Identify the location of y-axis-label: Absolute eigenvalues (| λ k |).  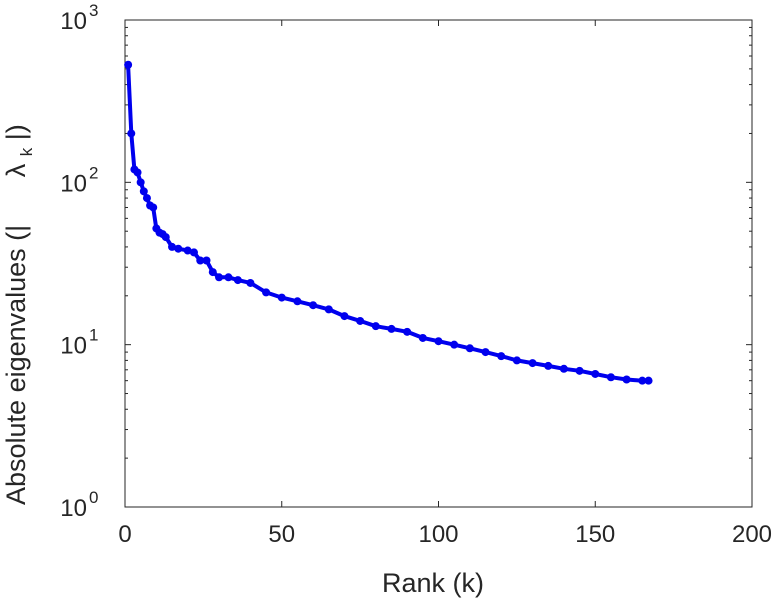
(19, 314).